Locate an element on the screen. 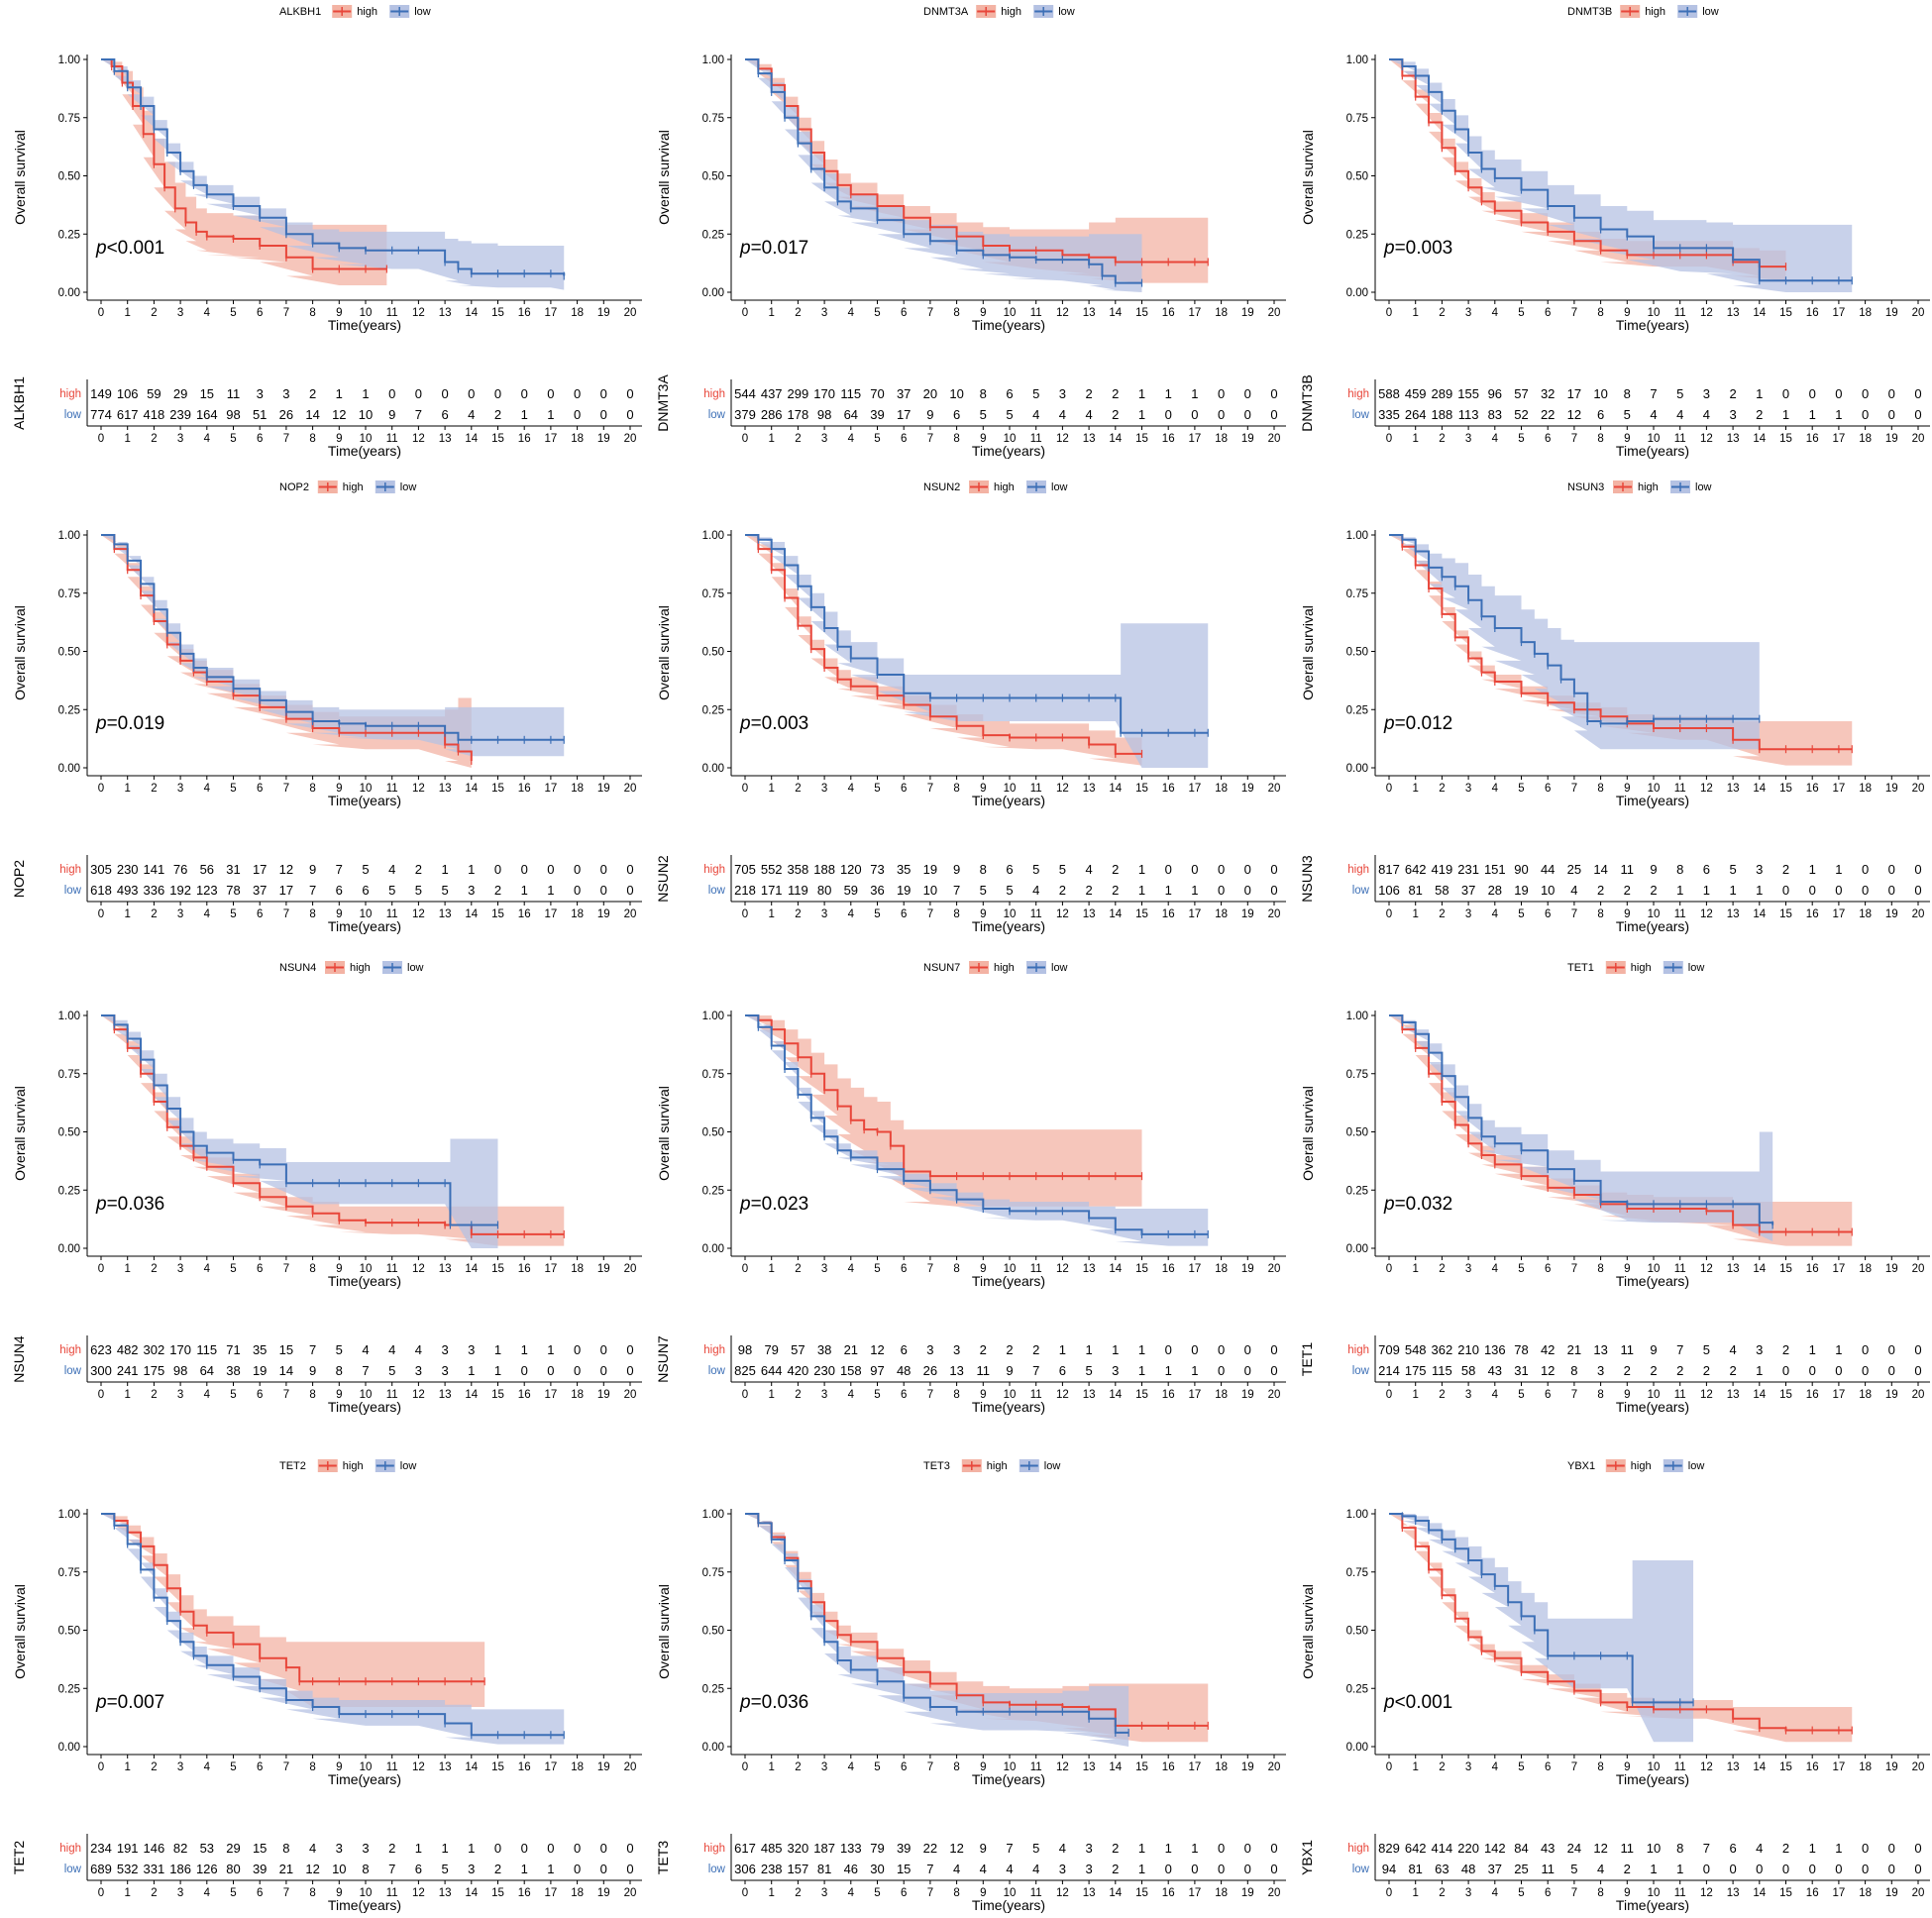 The width and height of the screenshot is (1932, 1918). risk-count-low: 6 is located at coordinates (444, 415).